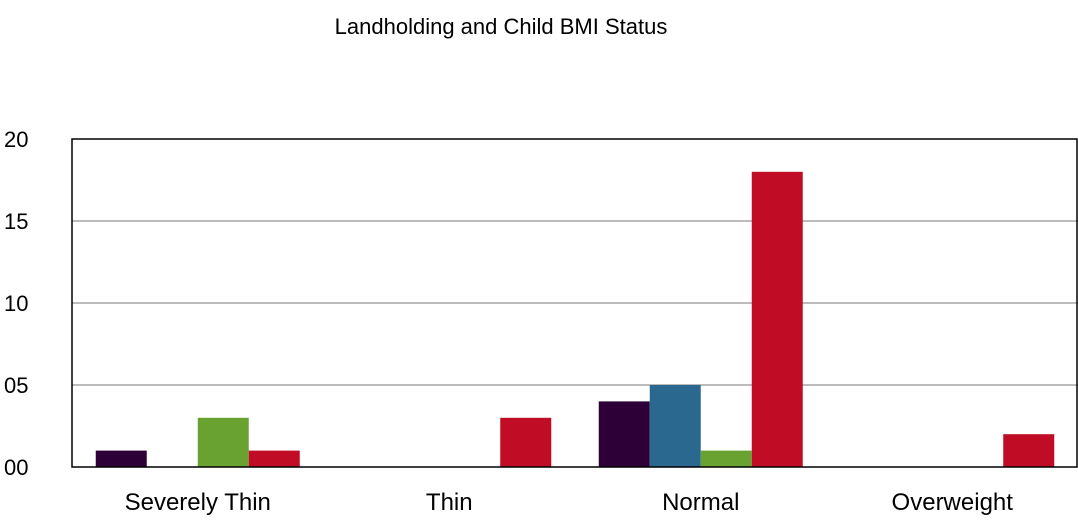  I want to click on y-tick-label: 00, so click(16, 467).